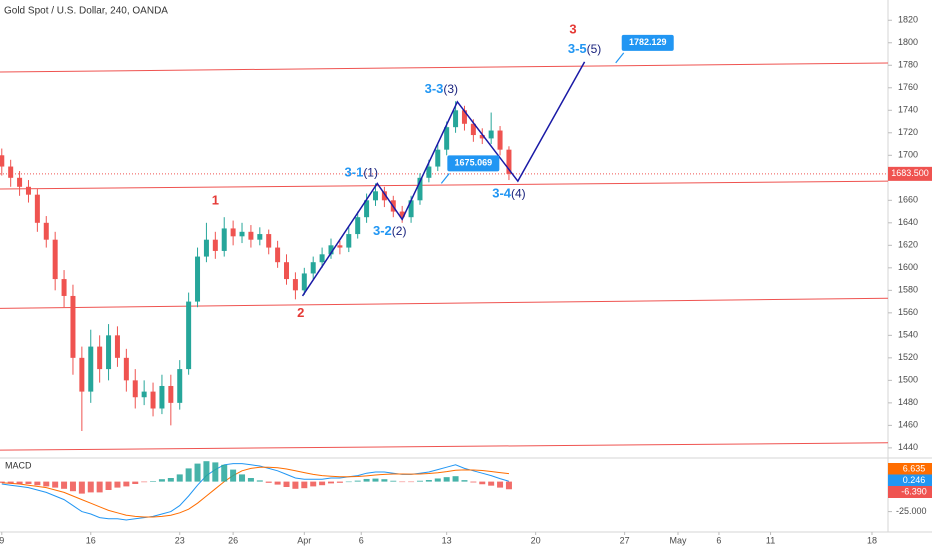  I want to click on y-tick-label: 1580, so click(908, 290).